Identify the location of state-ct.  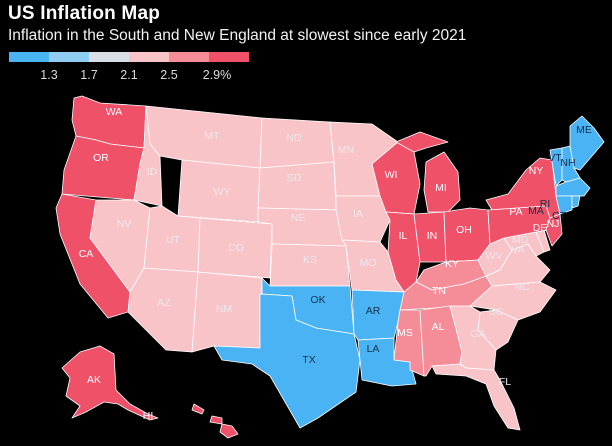
(564, 205).